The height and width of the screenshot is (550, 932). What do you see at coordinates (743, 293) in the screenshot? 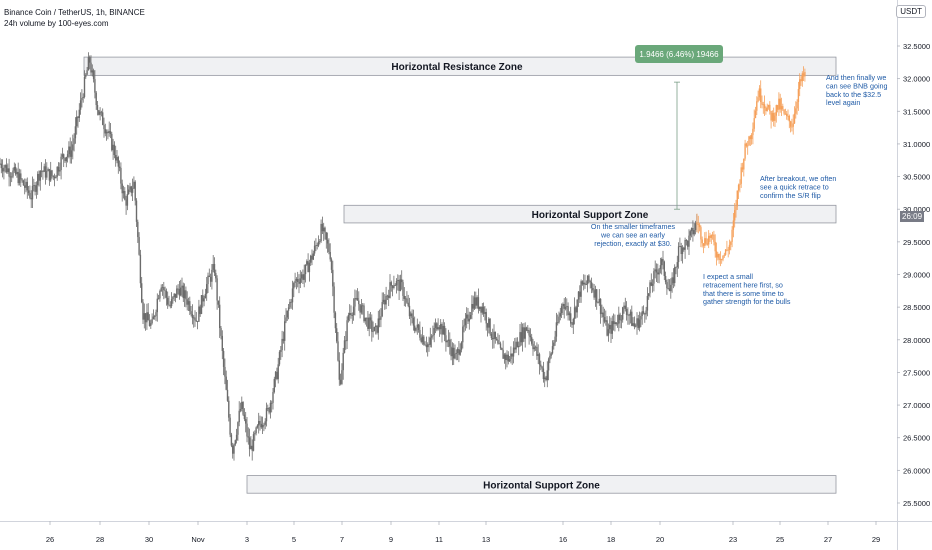
I see `annotation-line: that there is some time to` at bounding box center [743, 293].